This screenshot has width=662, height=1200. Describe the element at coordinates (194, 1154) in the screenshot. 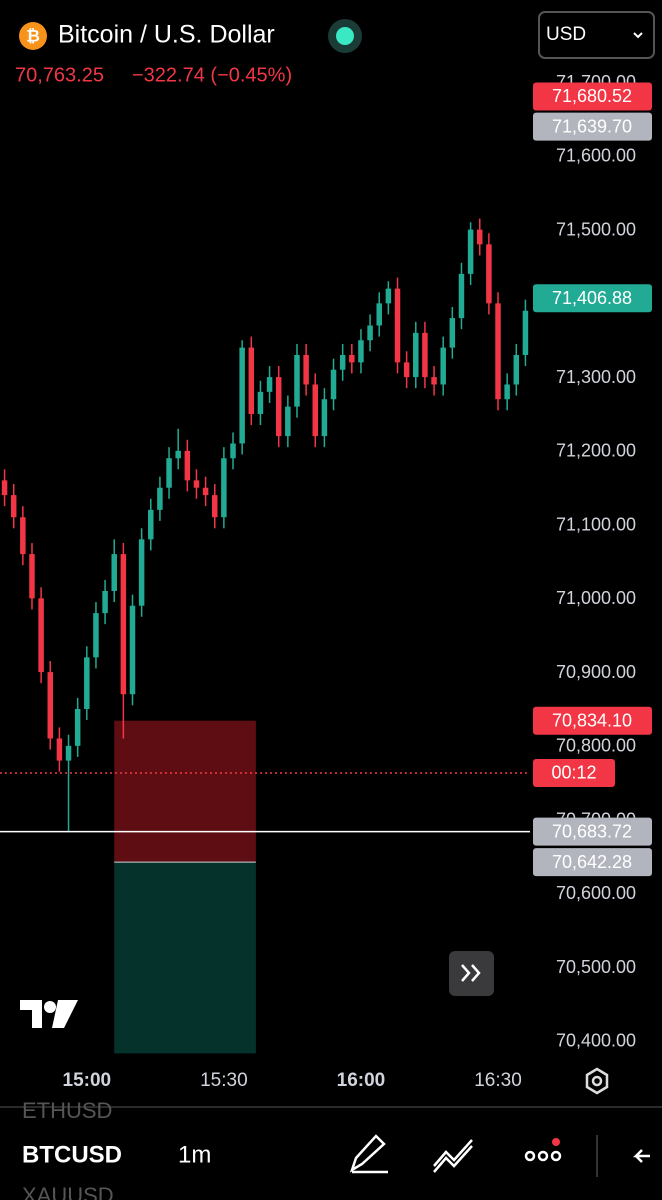

I see `interval: 1m` at that location.